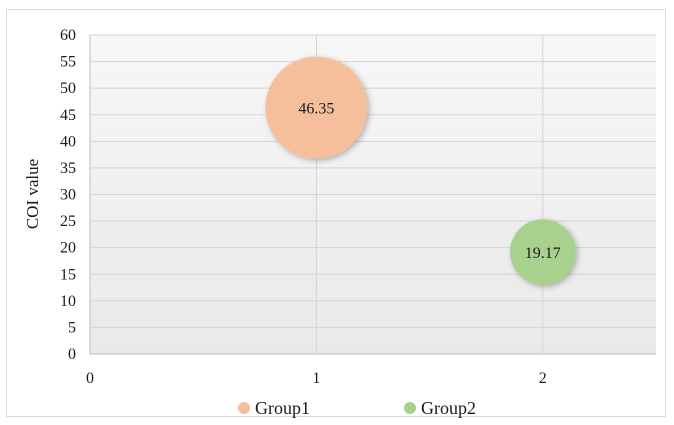 The width and height of the screenshot is (674, 425). I want to click on y-tick-label: 25, so click(68, 221).